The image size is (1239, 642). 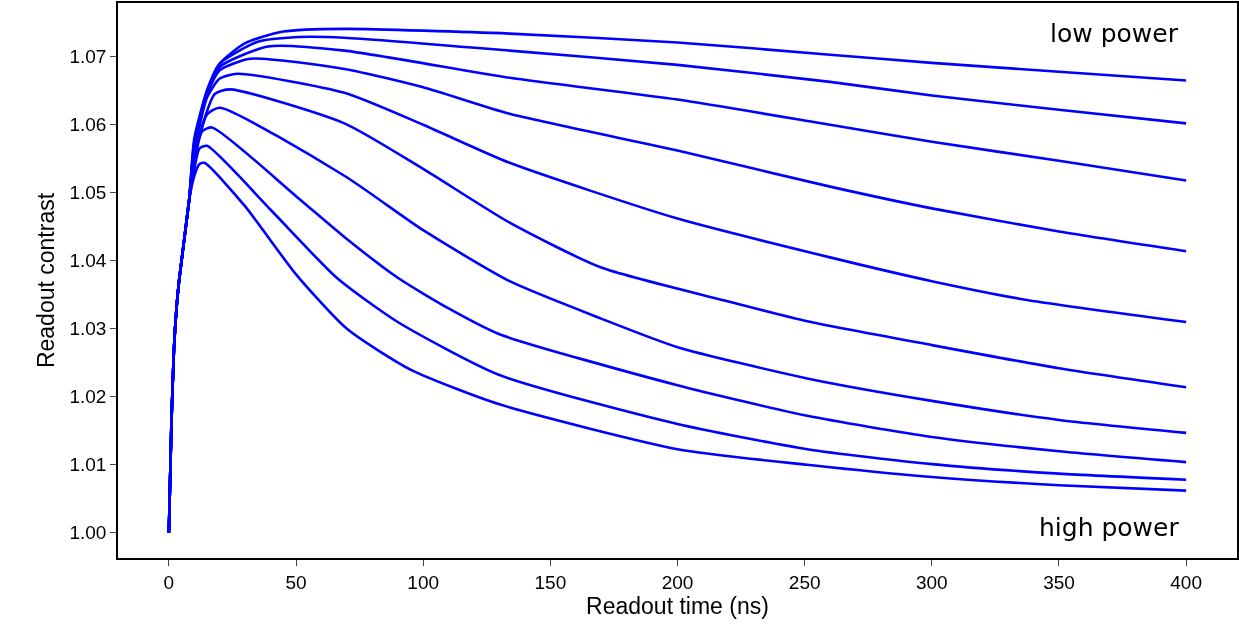 What do you see at coordinates (46, 280) in the screenshot?
I see `y-axis-title: Readout contrast` at bounding box center [46, 280].